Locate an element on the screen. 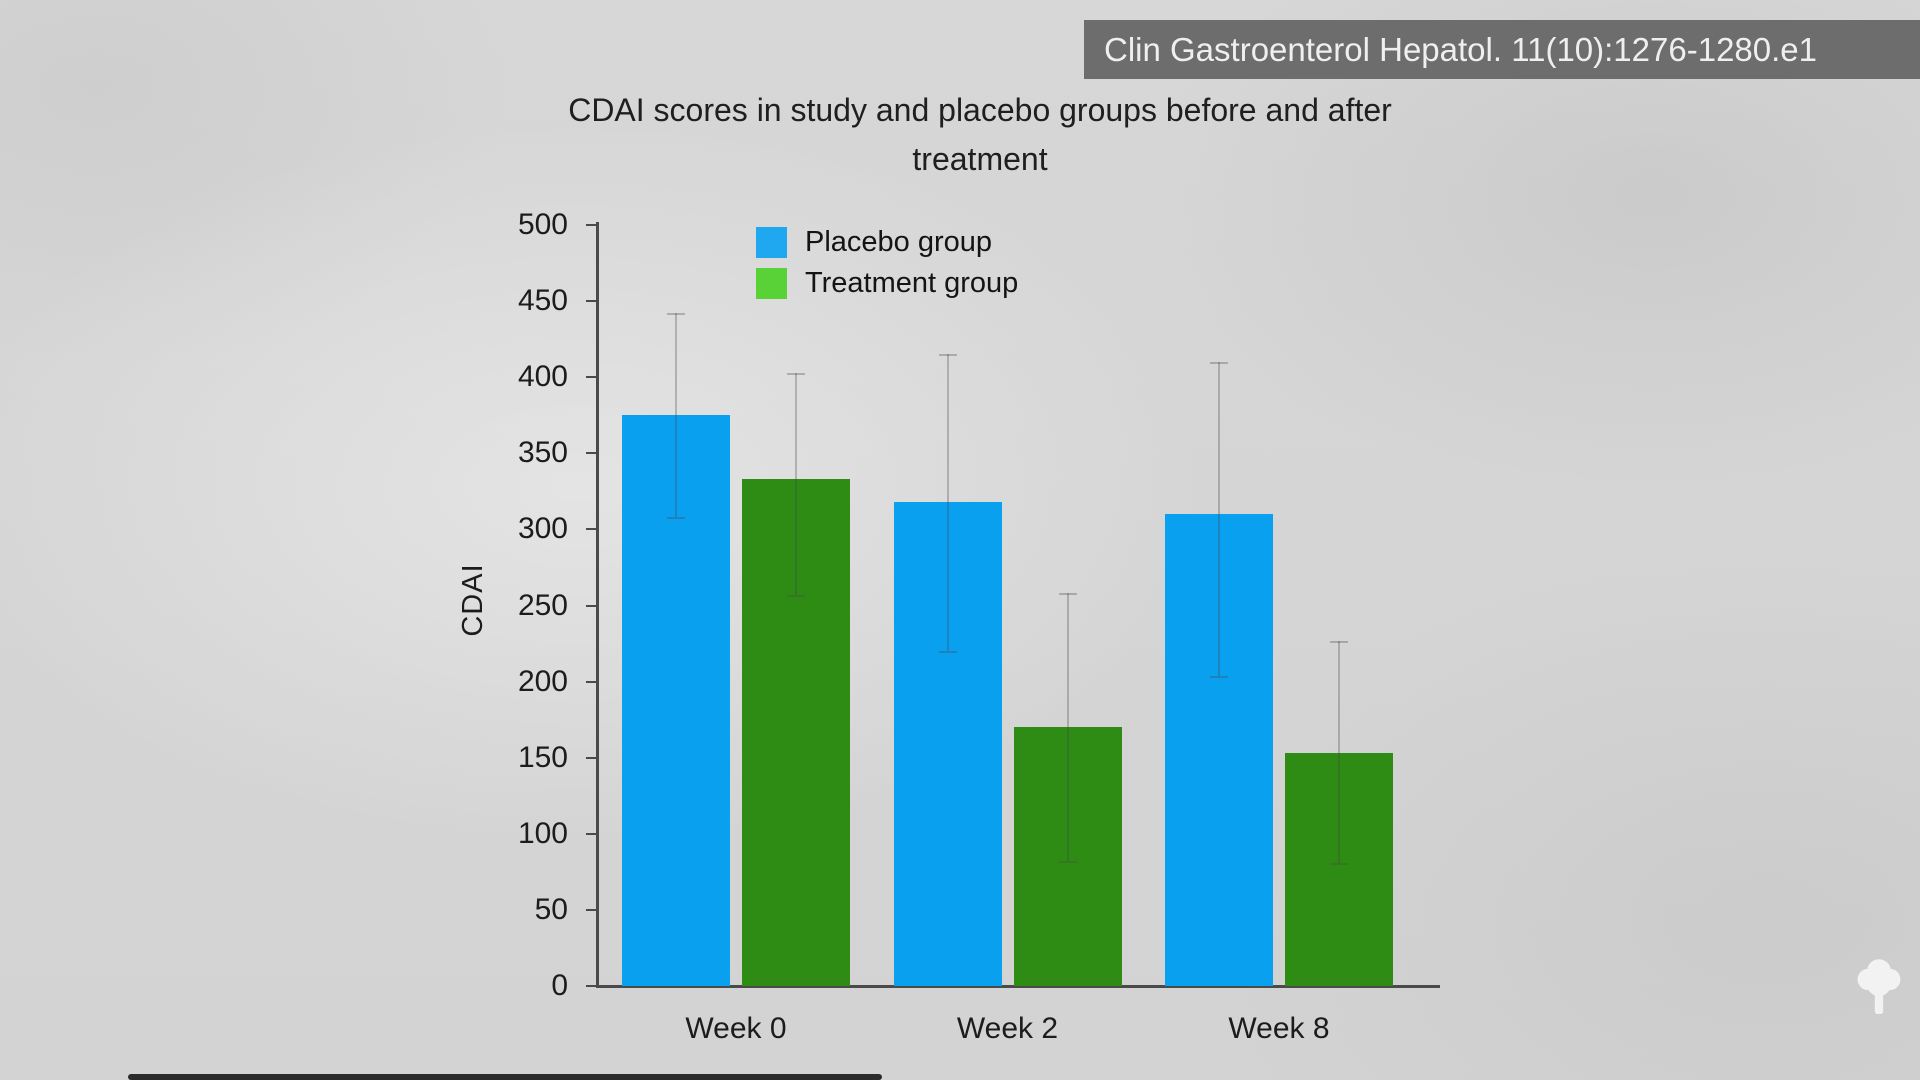 The image size is (1920, 1080). y-tick-label: 250 is located at coordinates (542, 605).